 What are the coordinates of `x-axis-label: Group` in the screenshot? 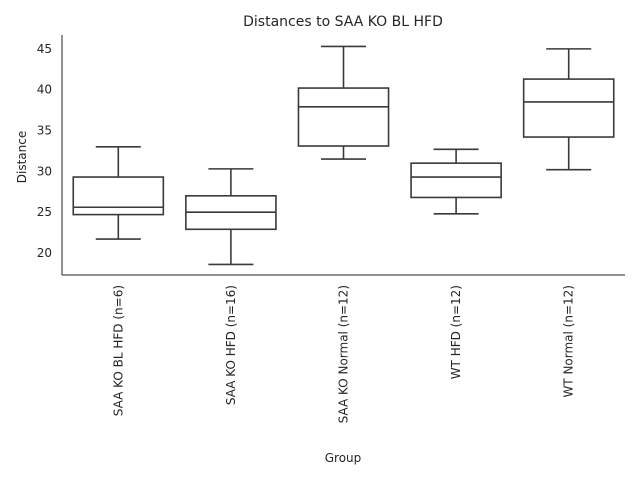 It's located at (343, 458).